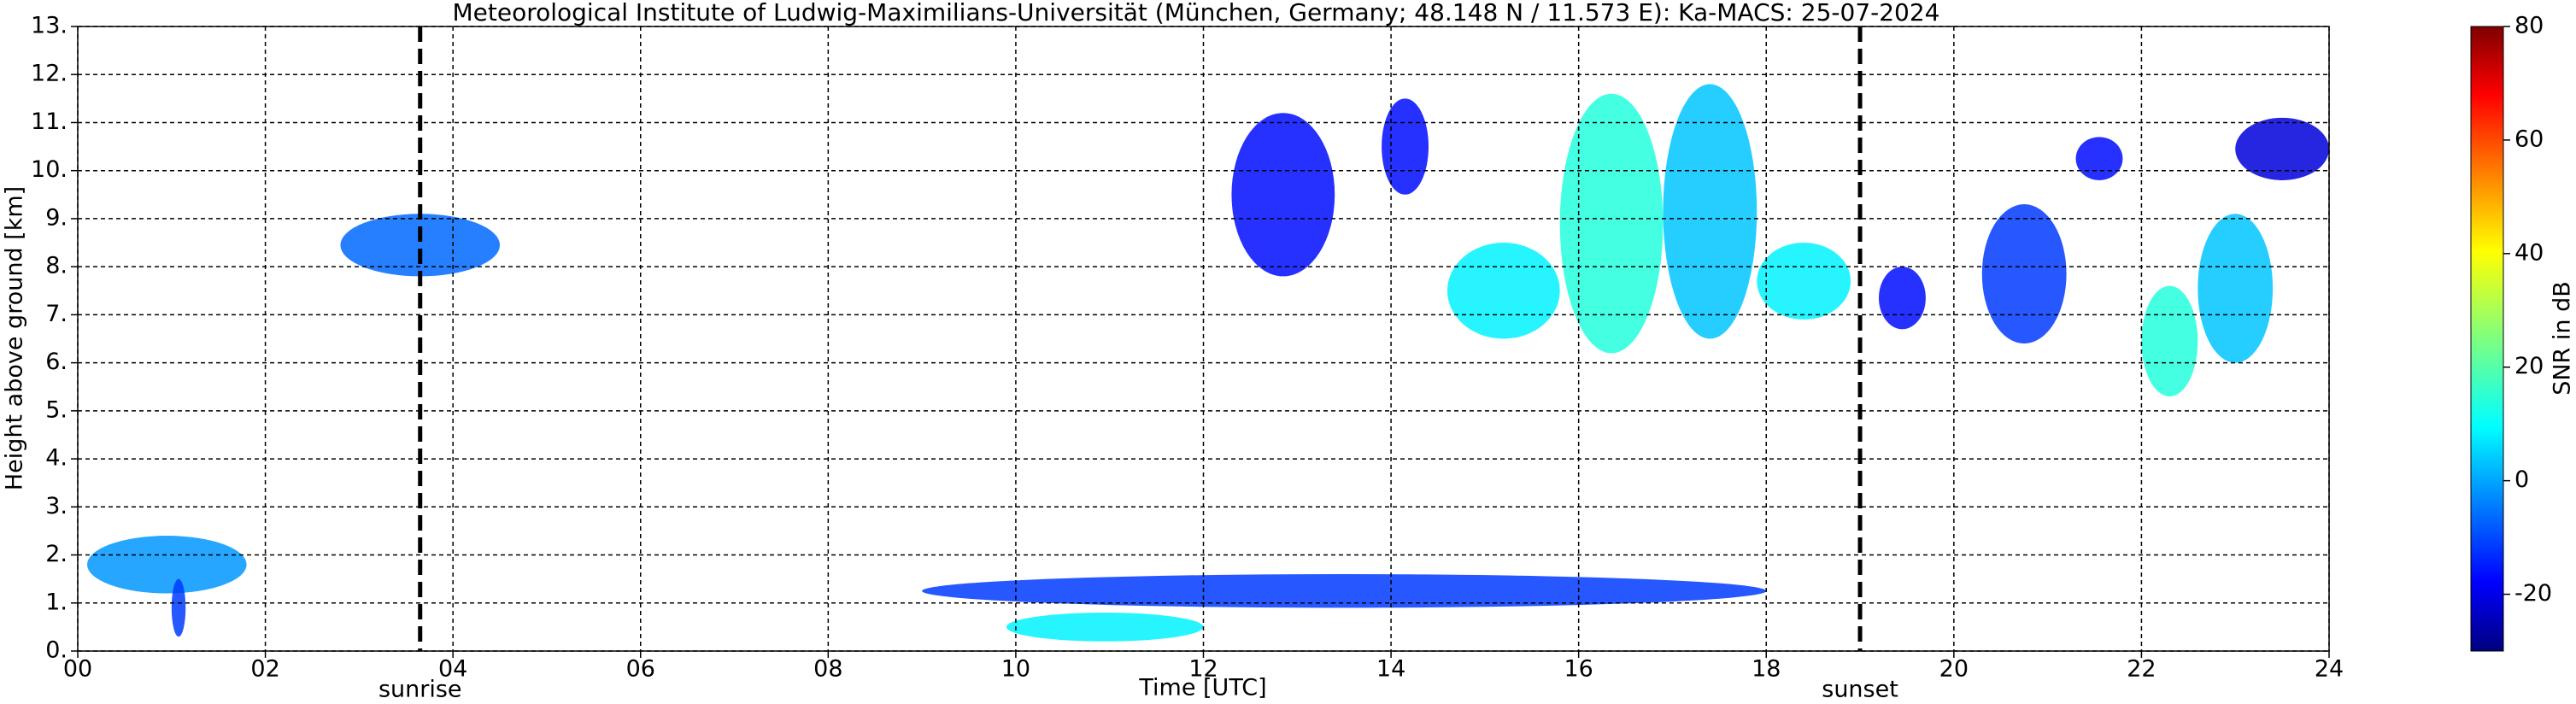 Image resolution: width=2576 pixels, height=704 pixels. Describe the element at coordinates (640, 669) in the screenshot. I see `x-tick-label: 06` at that location.